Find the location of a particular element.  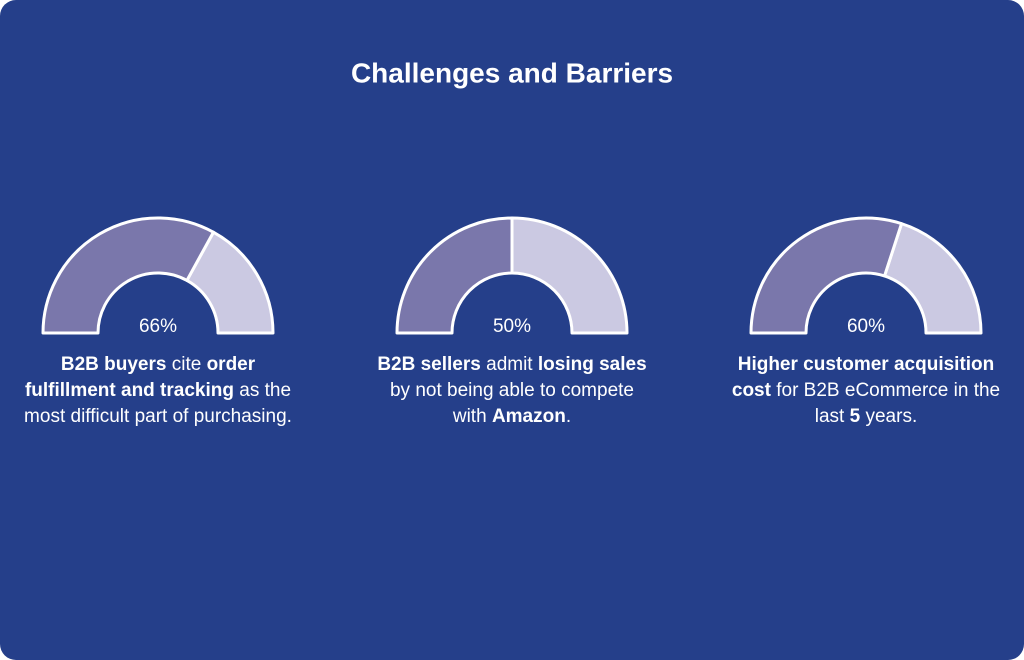

title: Challenges and Barriers is located at coordinates (512, 72).